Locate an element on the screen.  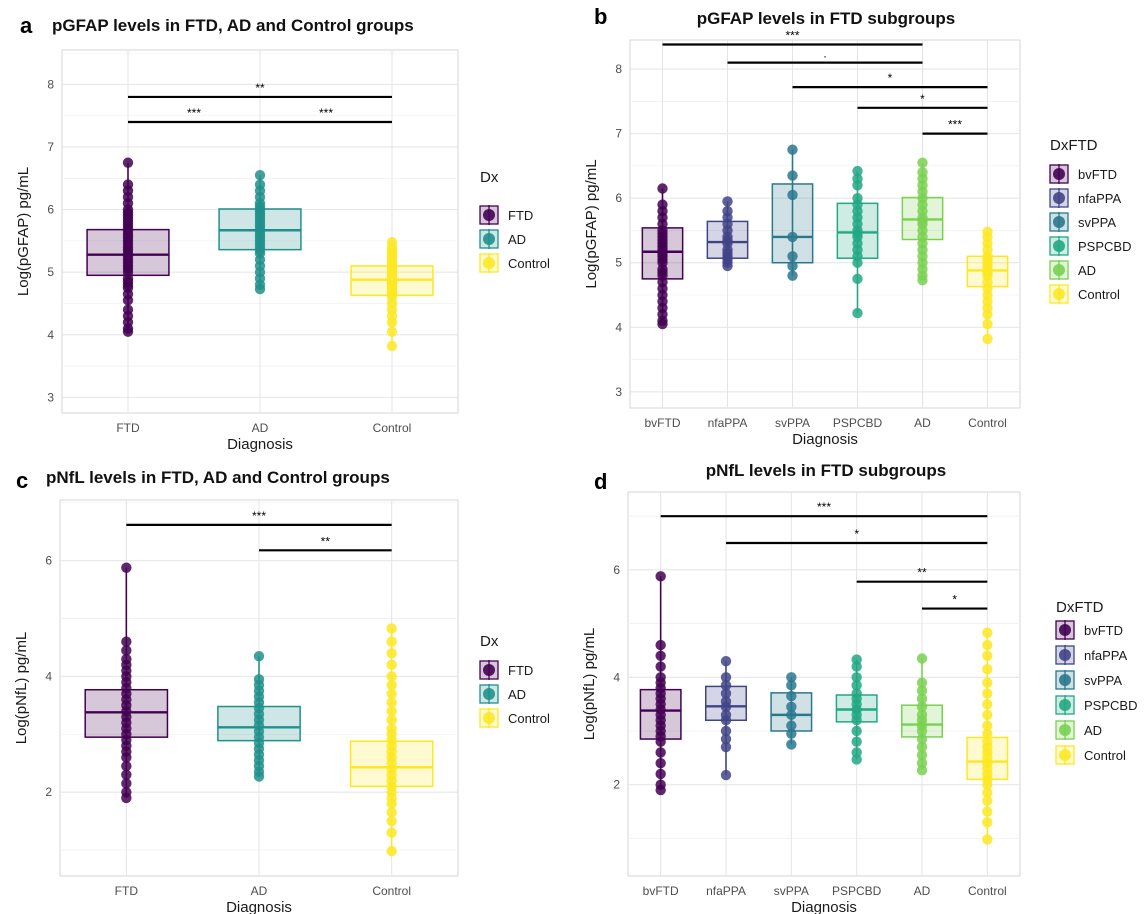
legend-label: svPPA is located at coordinates (1103, 680).